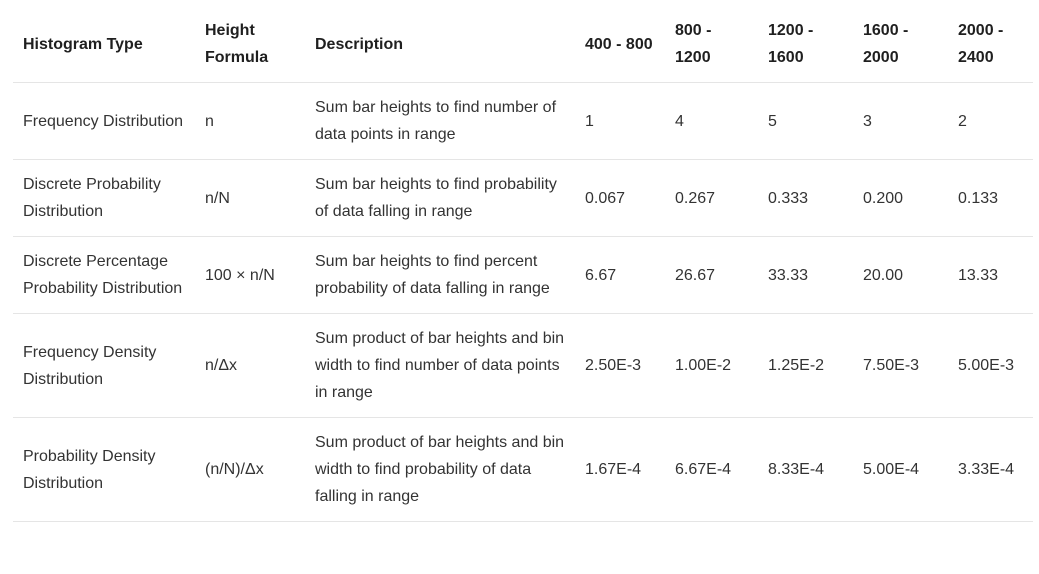 The image size is (1039, 574). What do you see at coordinates (711, 365) in the screenshot?
I see `cell-bin-800-1200: 1.00E-2` at bounding box center [711, 365].